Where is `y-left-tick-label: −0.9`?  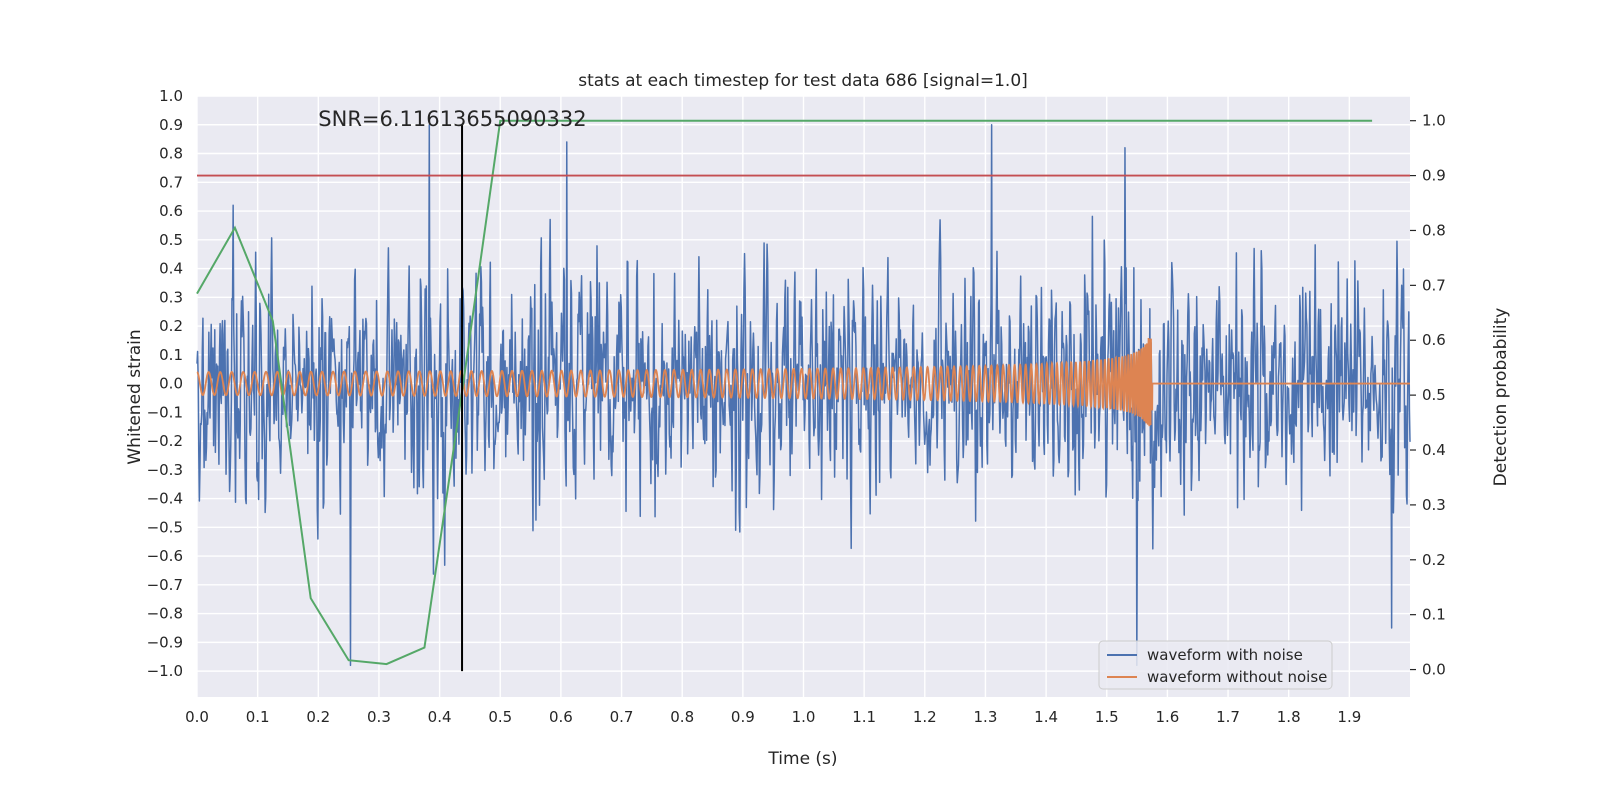 y-left-tick-label: −0.9 is located at coordinates (165, 642).